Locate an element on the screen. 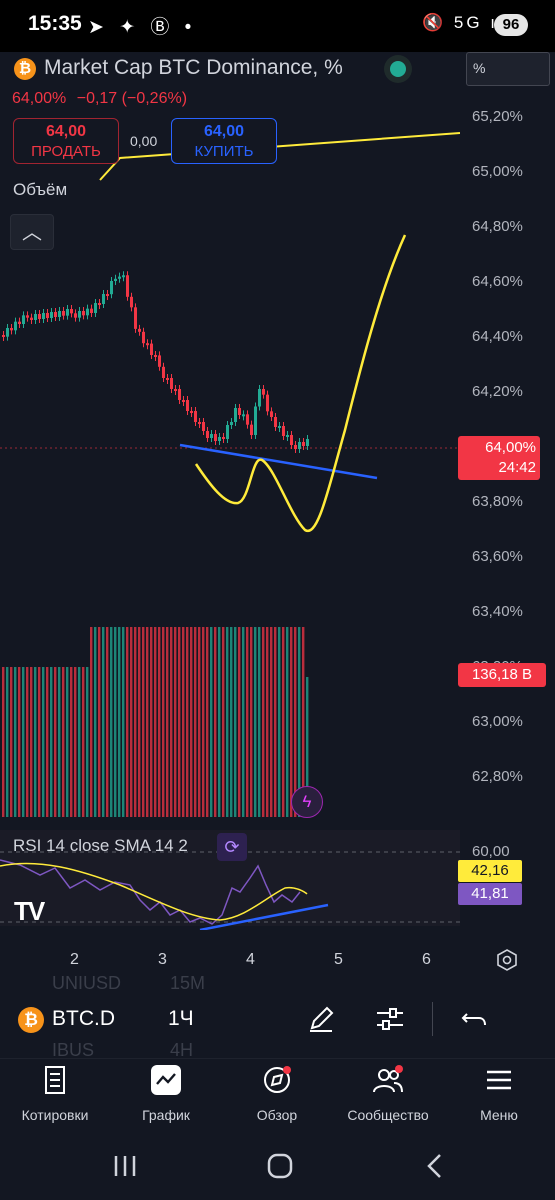  ghost-interval: 15M is located at coordinates (188, 983).